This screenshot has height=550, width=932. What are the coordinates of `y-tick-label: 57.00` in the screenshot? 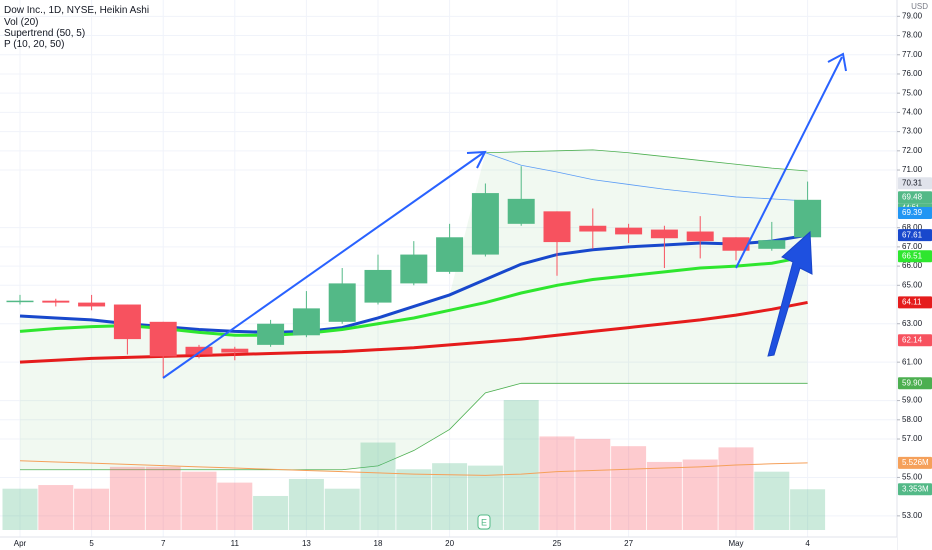 It's located at (912, 438).